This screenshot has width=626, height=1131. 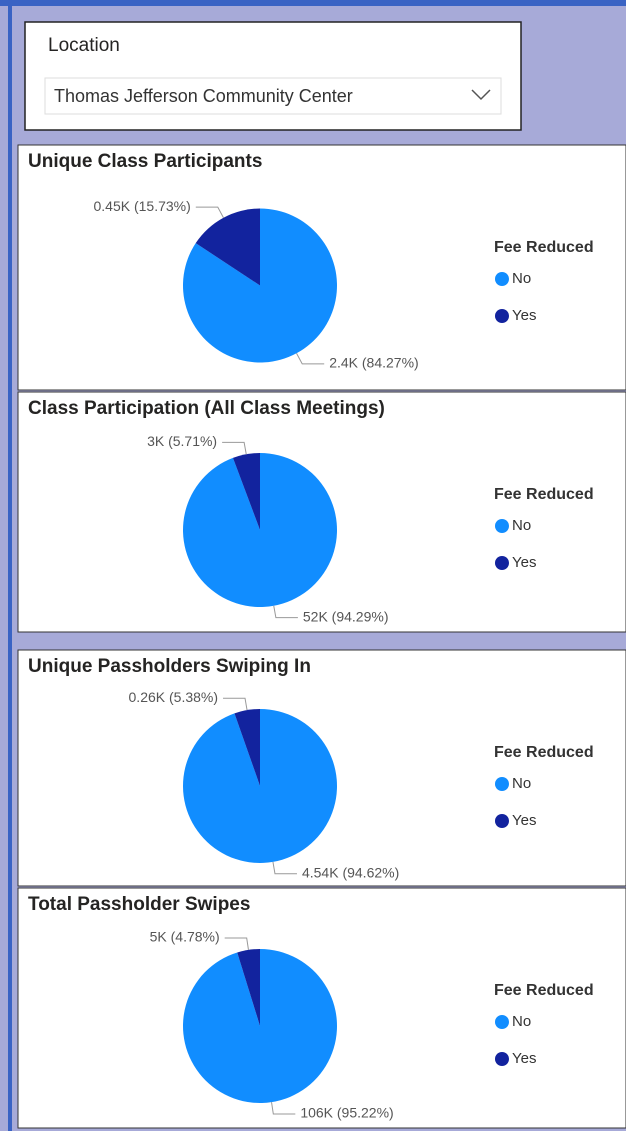 I want to click on top-border, so click(x=313, y=3).